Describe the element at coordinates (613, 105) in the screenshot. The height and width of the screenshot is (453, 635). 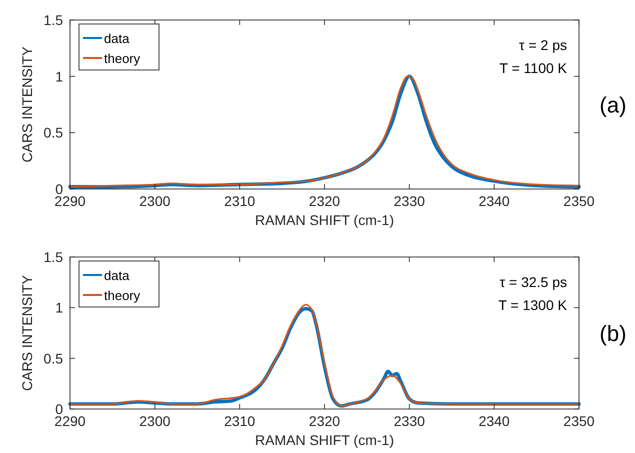
I see `text: (a)` at that location.